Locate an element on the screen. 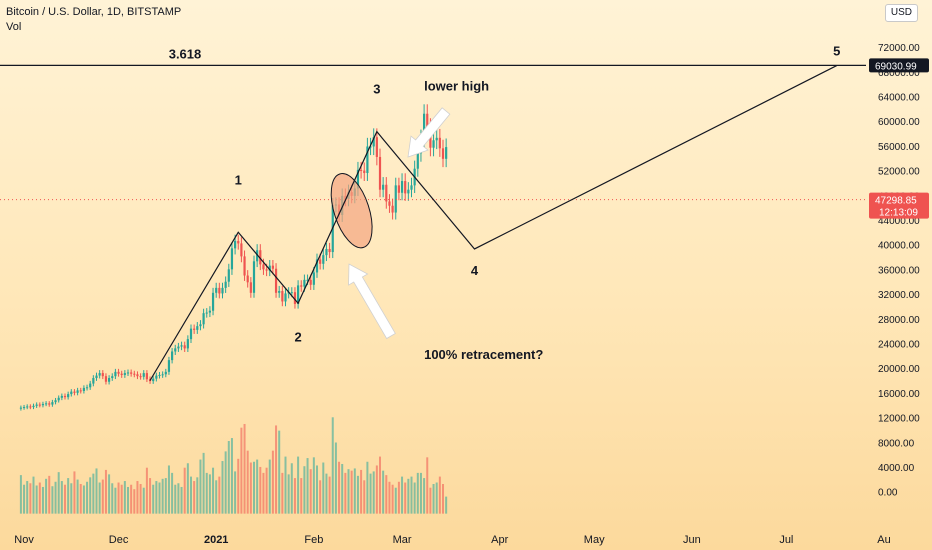  currency-button: USD is located at coordinates (901, 13).